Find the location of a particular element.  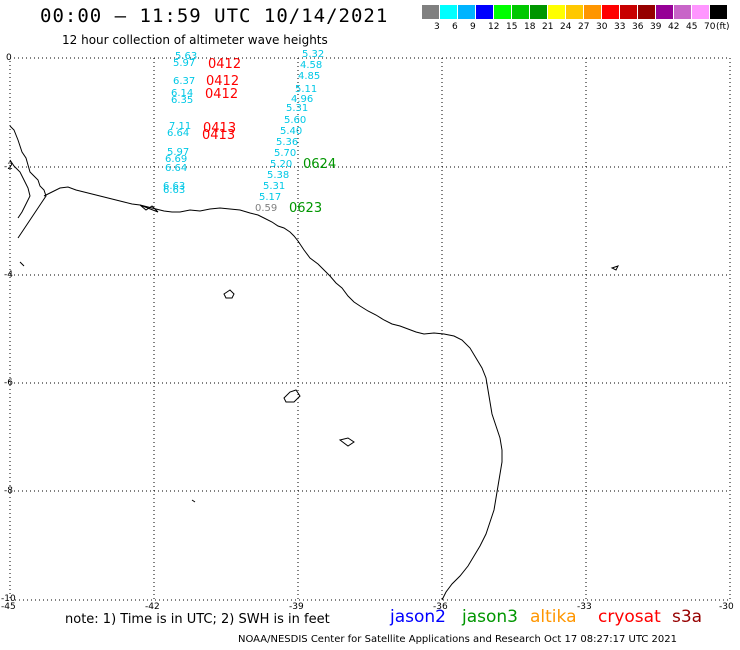

lon-label-m33: -33 is located at coordinates (584, 607).